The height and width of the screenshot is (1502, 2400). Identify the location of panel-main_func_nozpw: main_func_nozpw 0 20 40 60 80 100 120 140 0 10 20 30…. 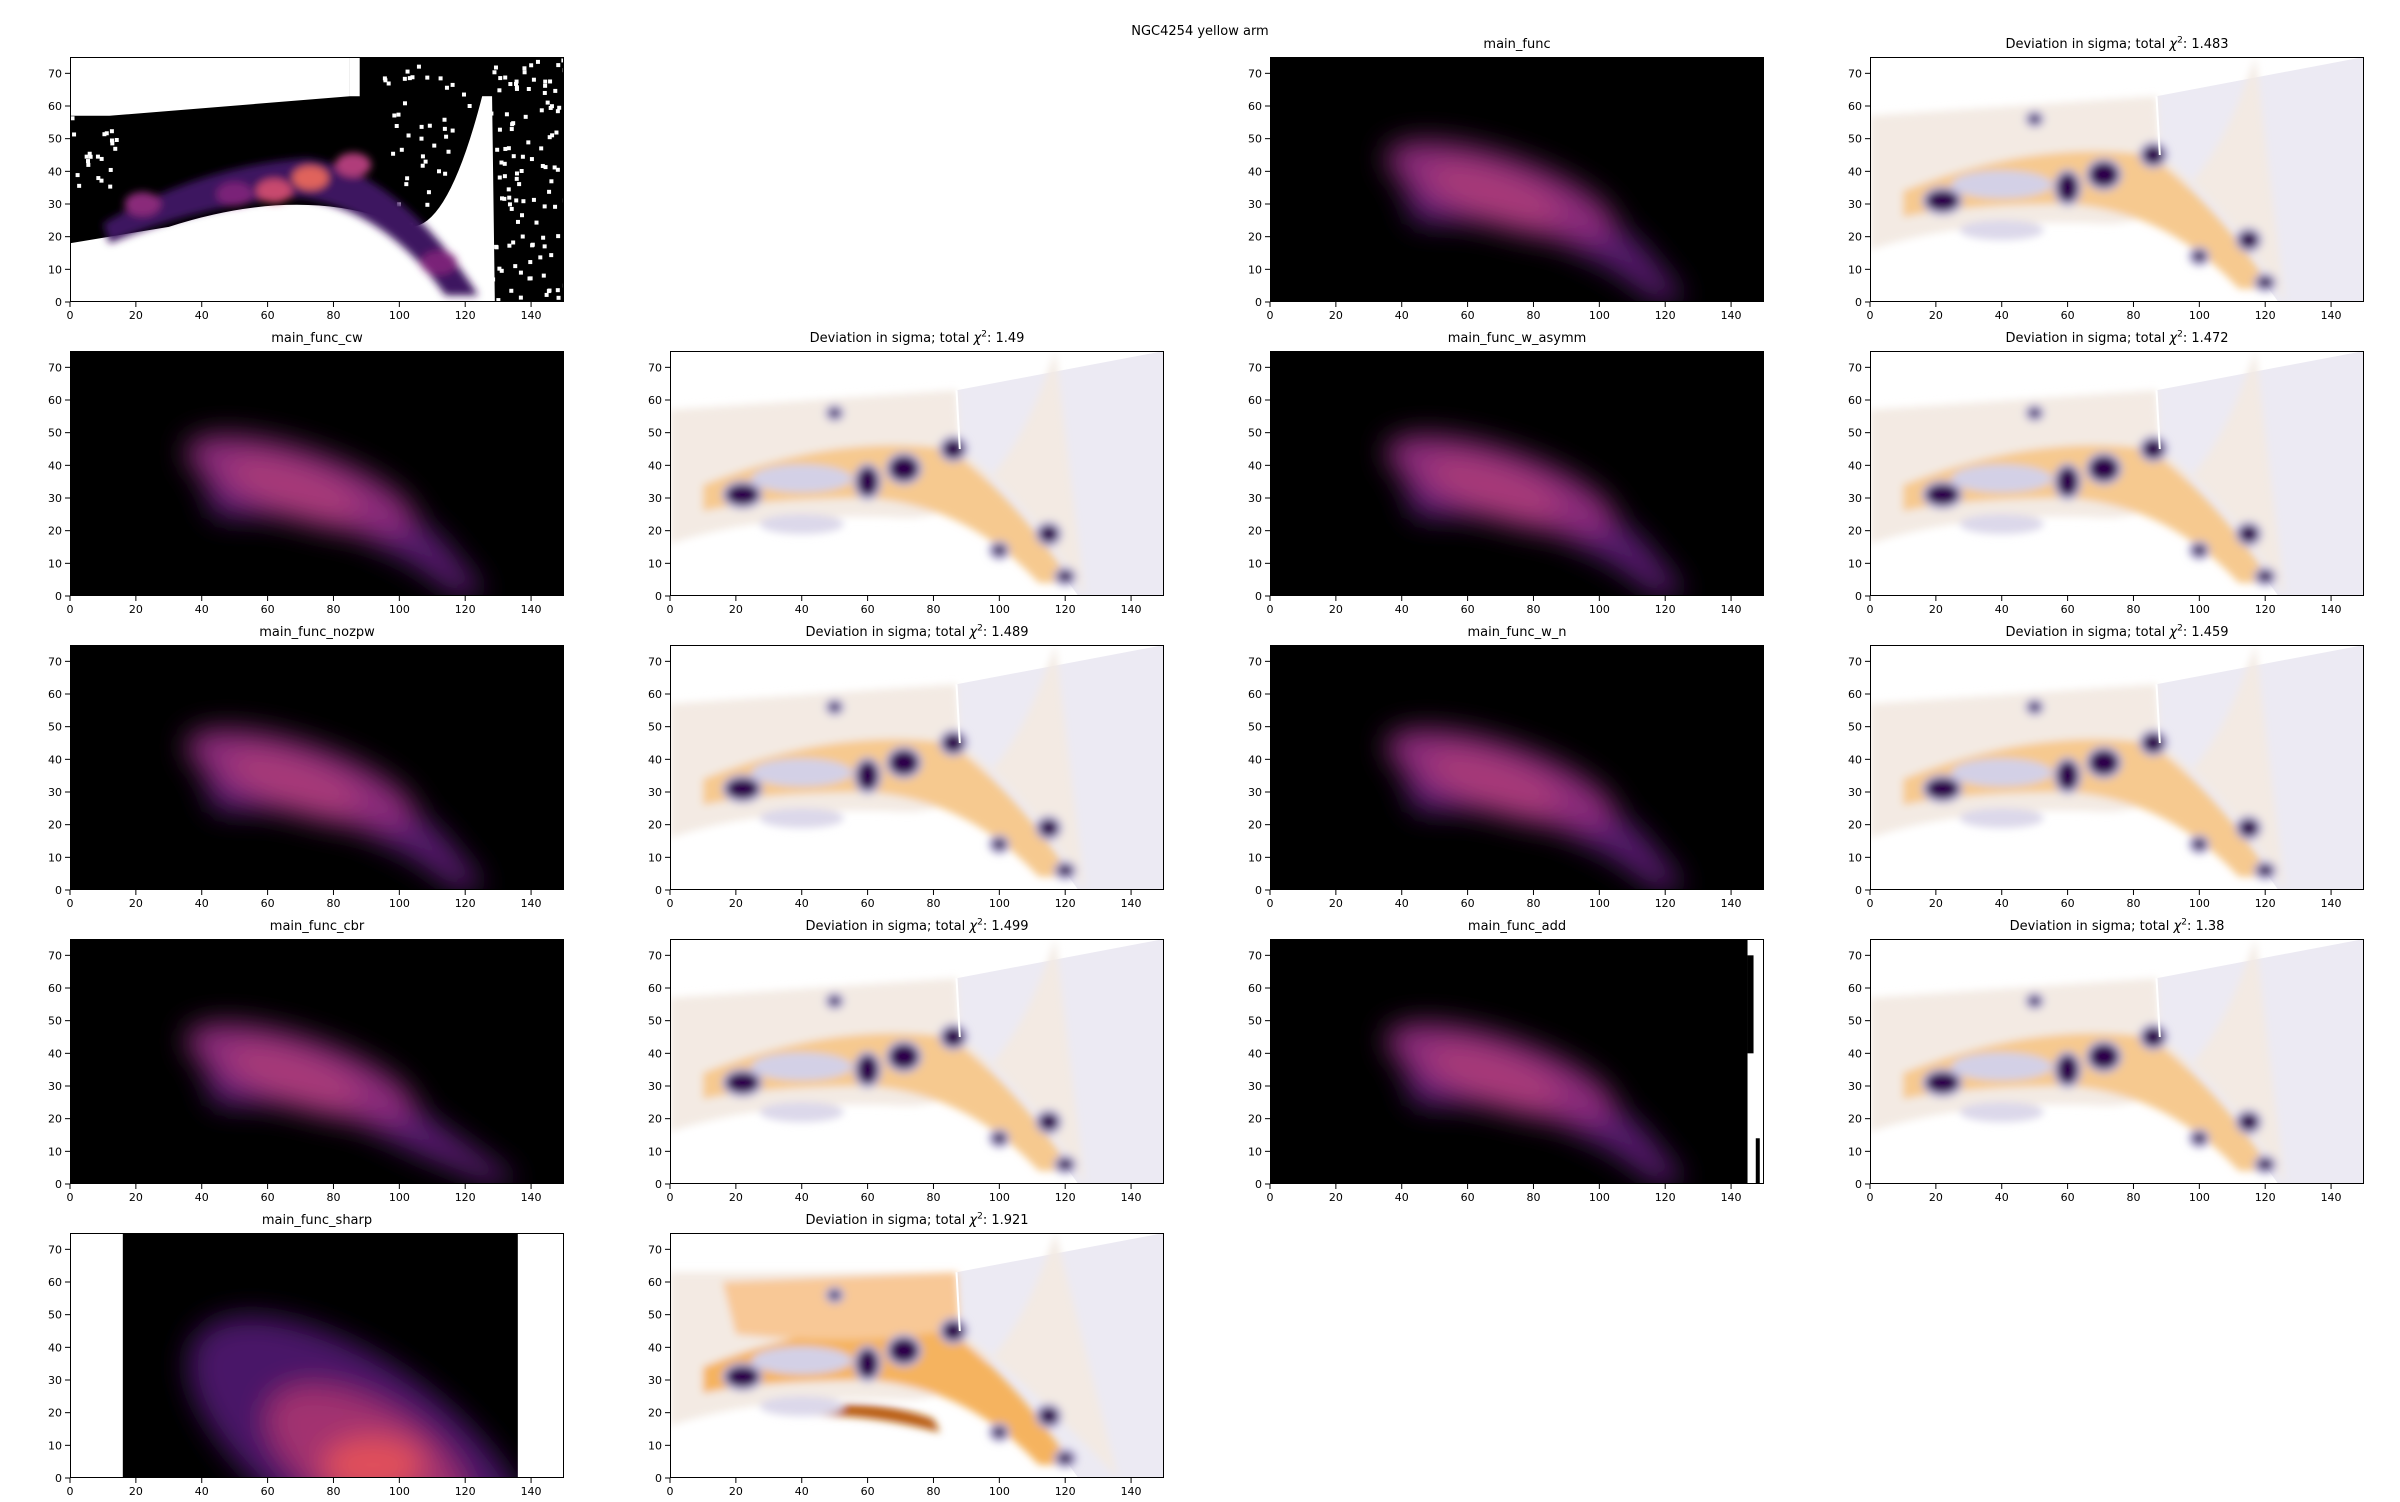
(306, 769).